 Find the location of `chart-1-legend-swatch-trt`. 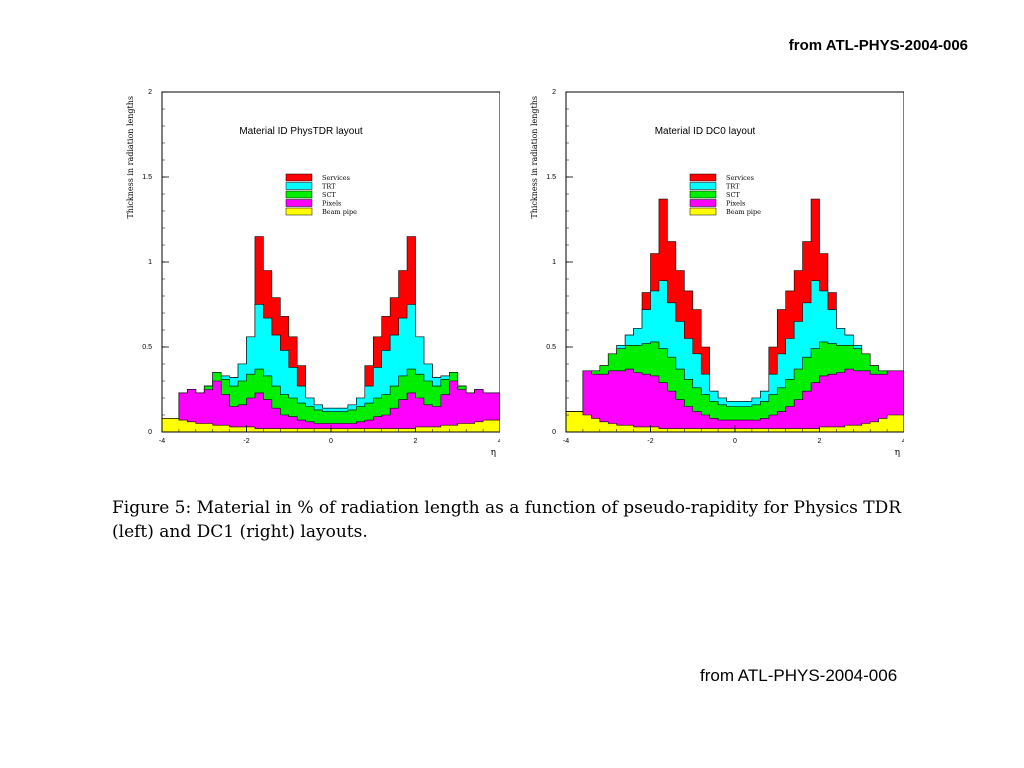

chart-1-legend-swatch-trt is located at coordinates (703, 186).